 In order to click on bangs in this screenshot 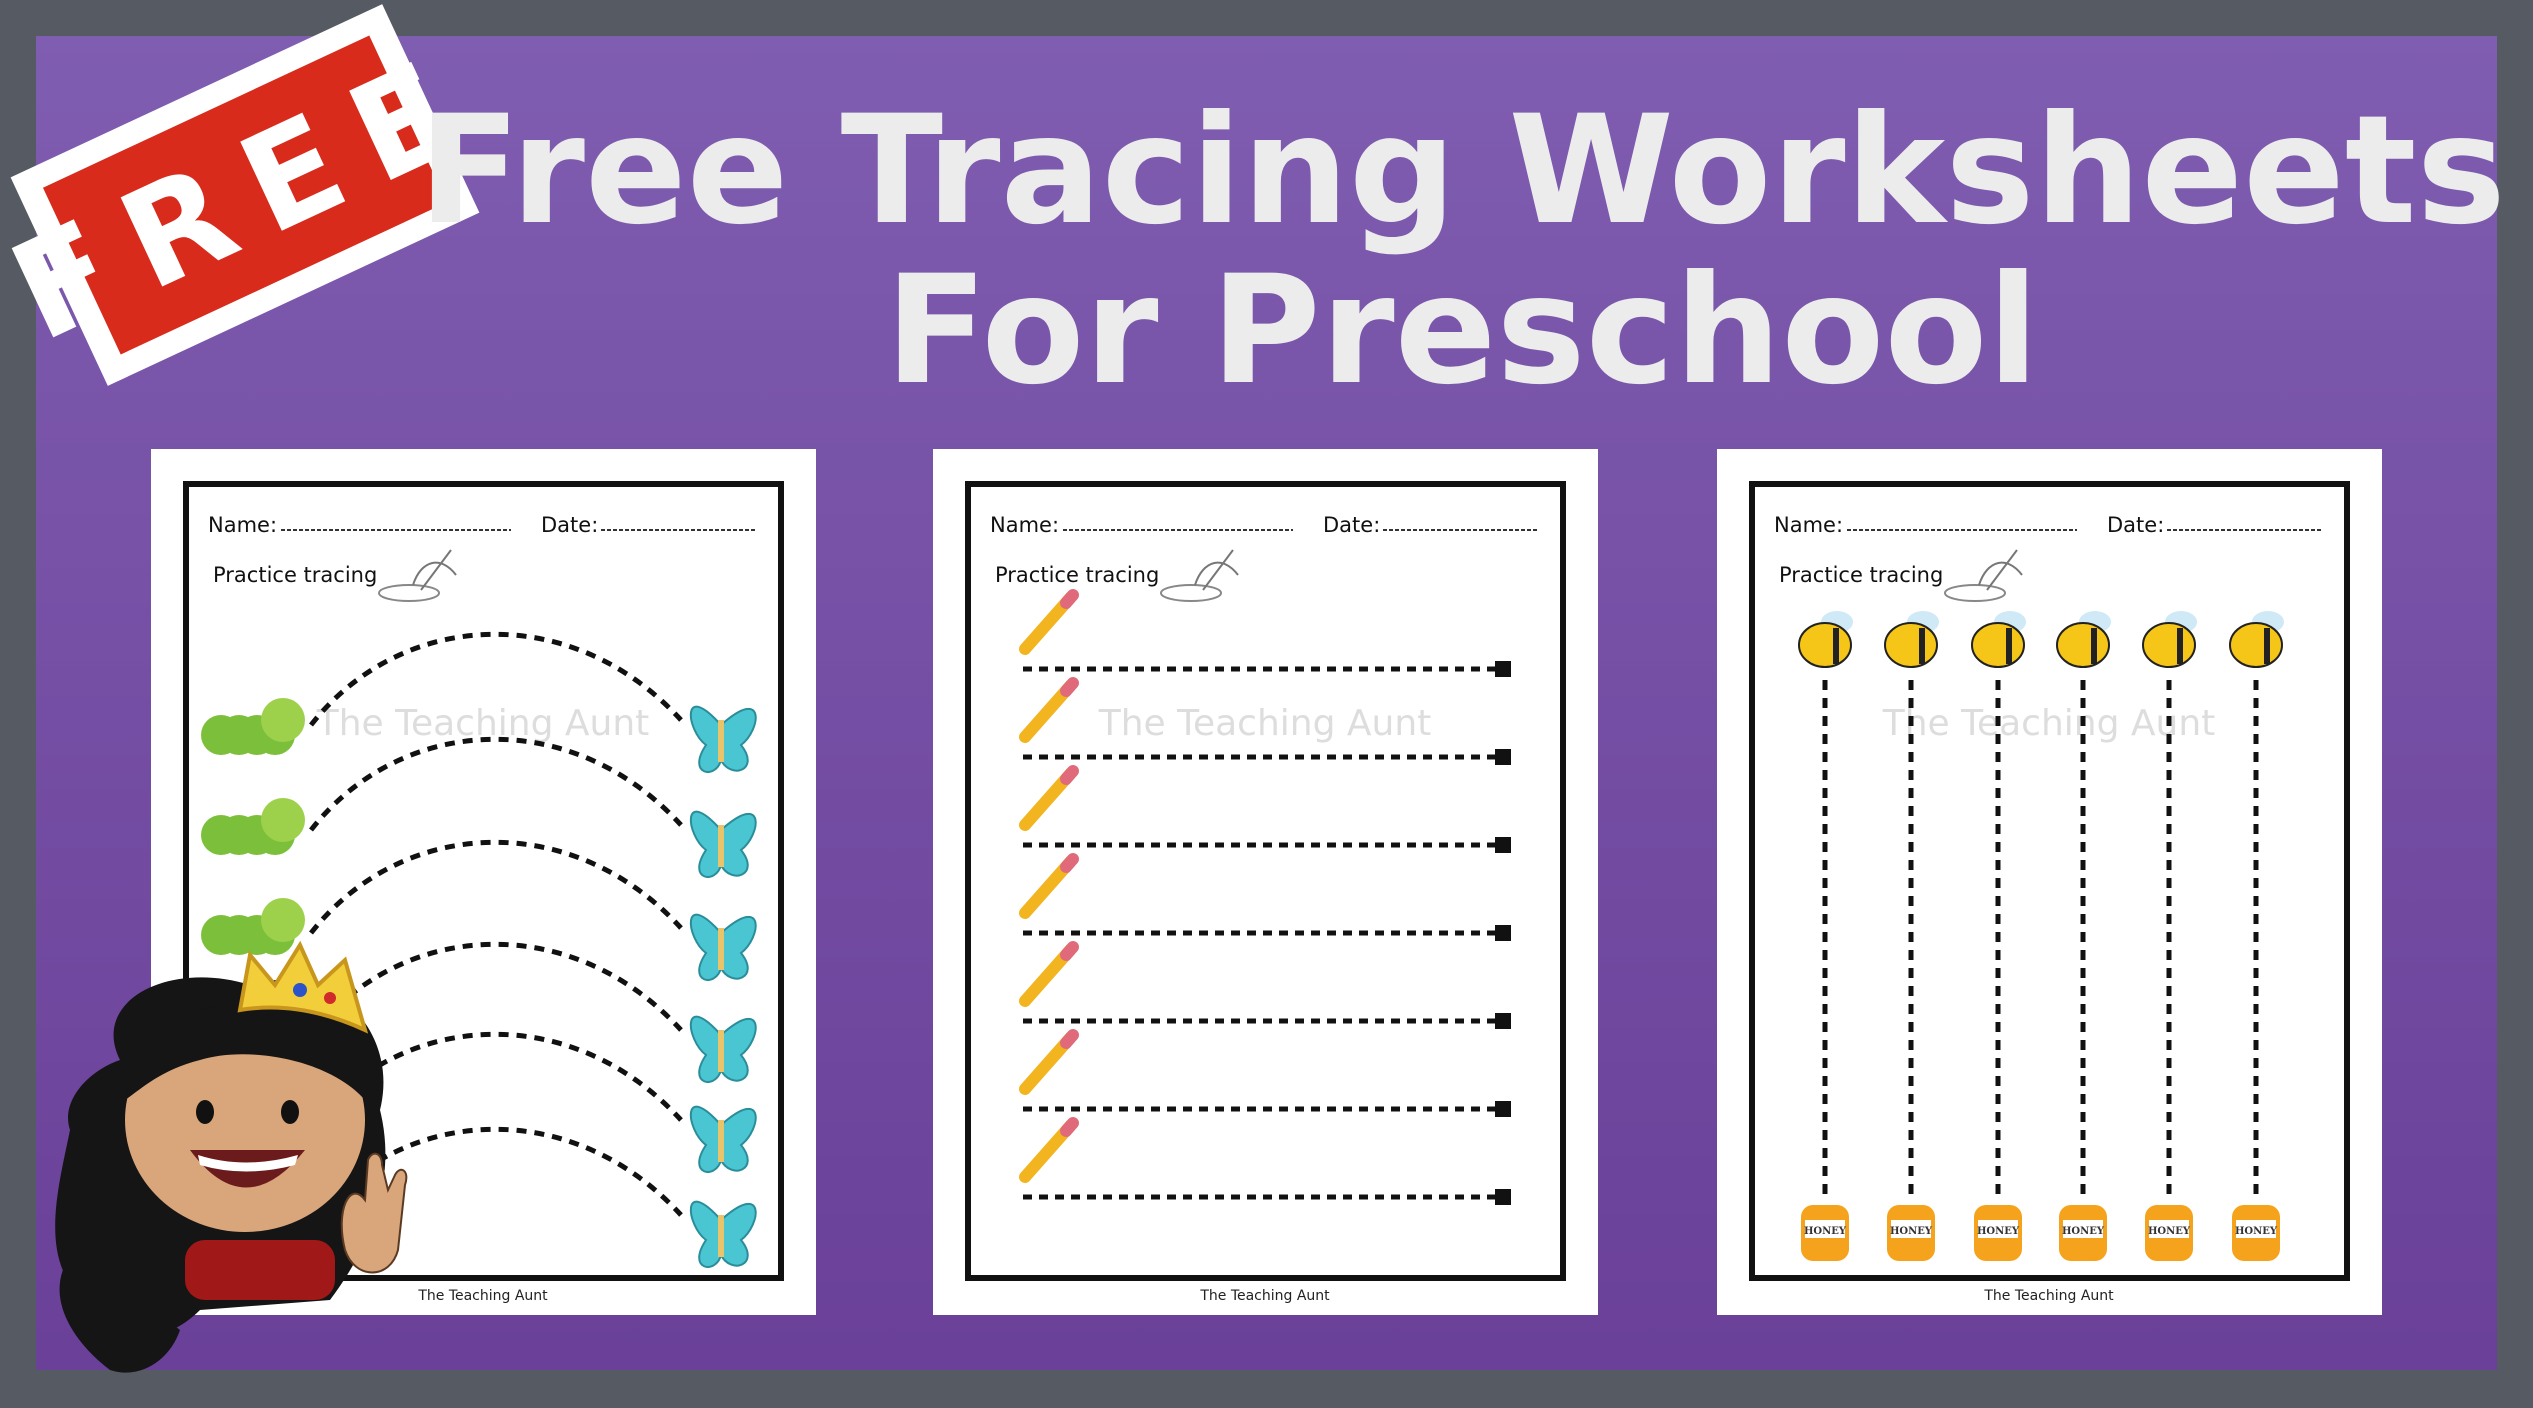, I will do `click(245, 1050)`.